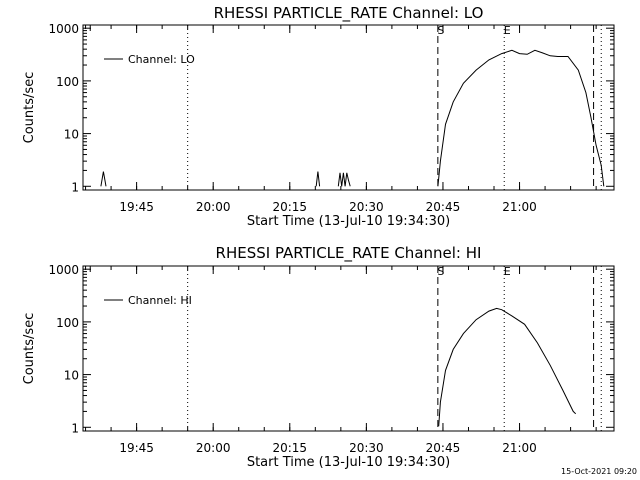  What do you see at coordinates (160, 300) in the screenshot?
I see `legend-label: Channel: HI` at bounding box center [160, 300].